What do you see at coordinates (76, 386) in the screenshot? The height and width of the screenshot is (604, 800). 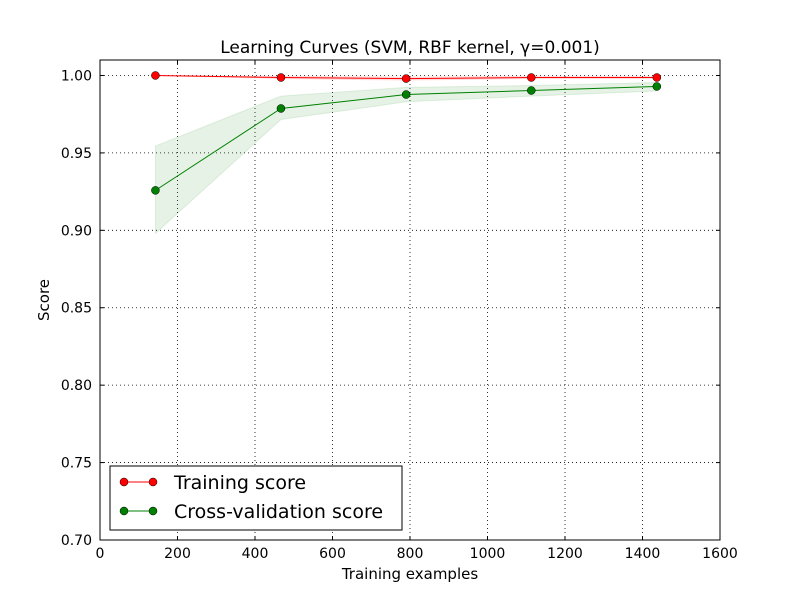 I see `y-tick-label: 0.80` at bounding box center [76, 386].